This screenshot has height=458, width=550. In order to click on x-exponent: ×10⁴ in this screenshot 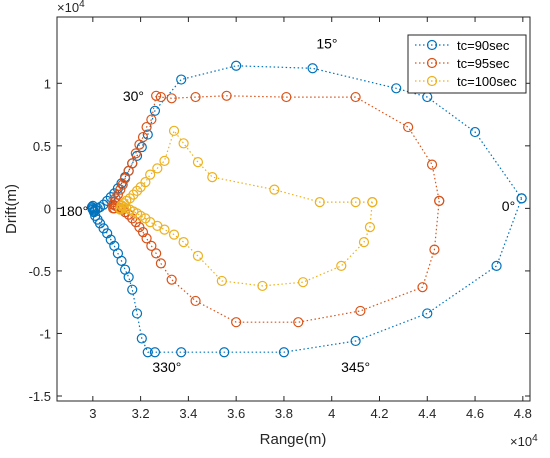, I will do `click(524, 441)`.